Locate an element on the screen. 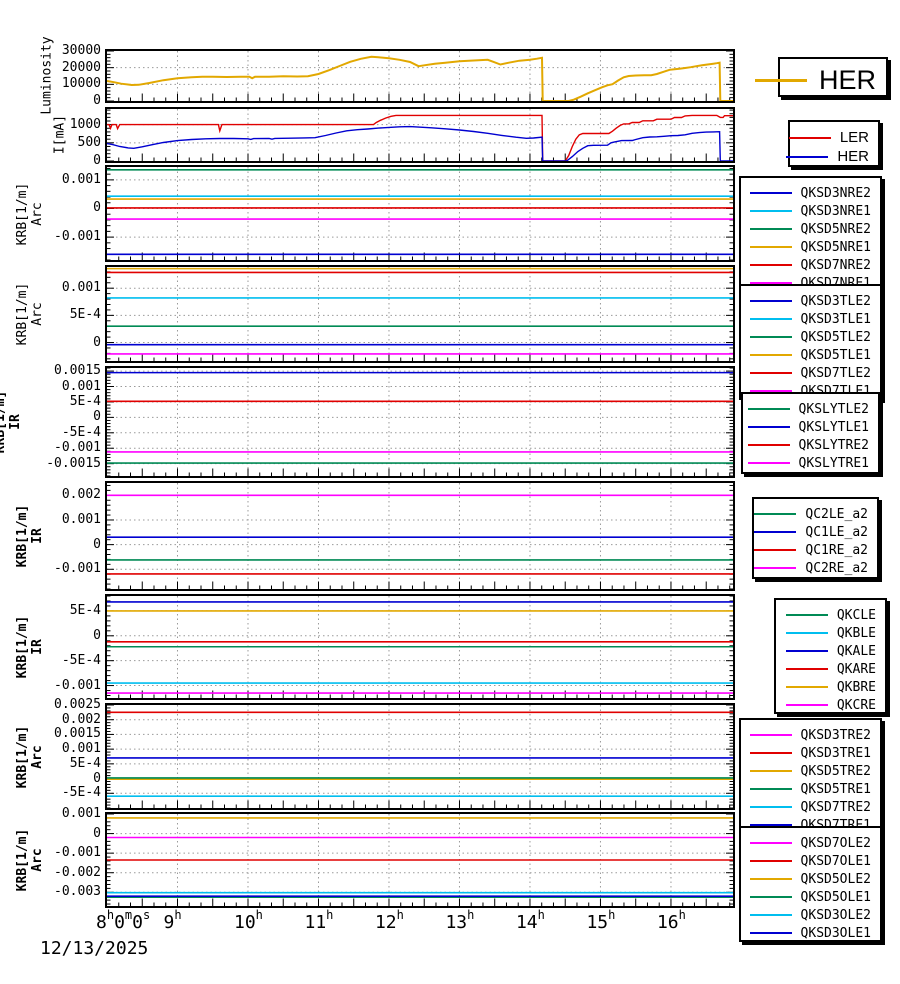 The image size is (900, 984). ytick-label-luminosity: 0 is located at coordinates (97, 100).